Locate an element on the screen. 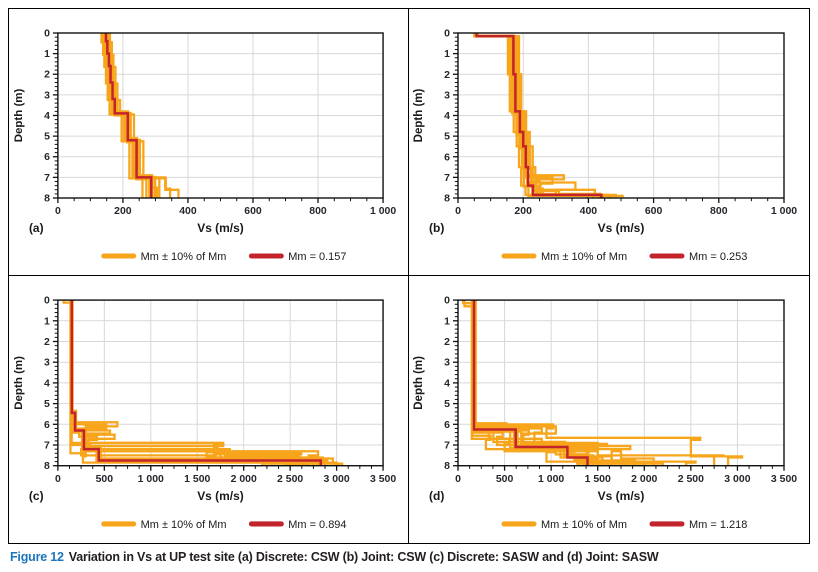 This screenshot has width=818, height=572. panel-letter: (c) is located at coordinates (36, 496).